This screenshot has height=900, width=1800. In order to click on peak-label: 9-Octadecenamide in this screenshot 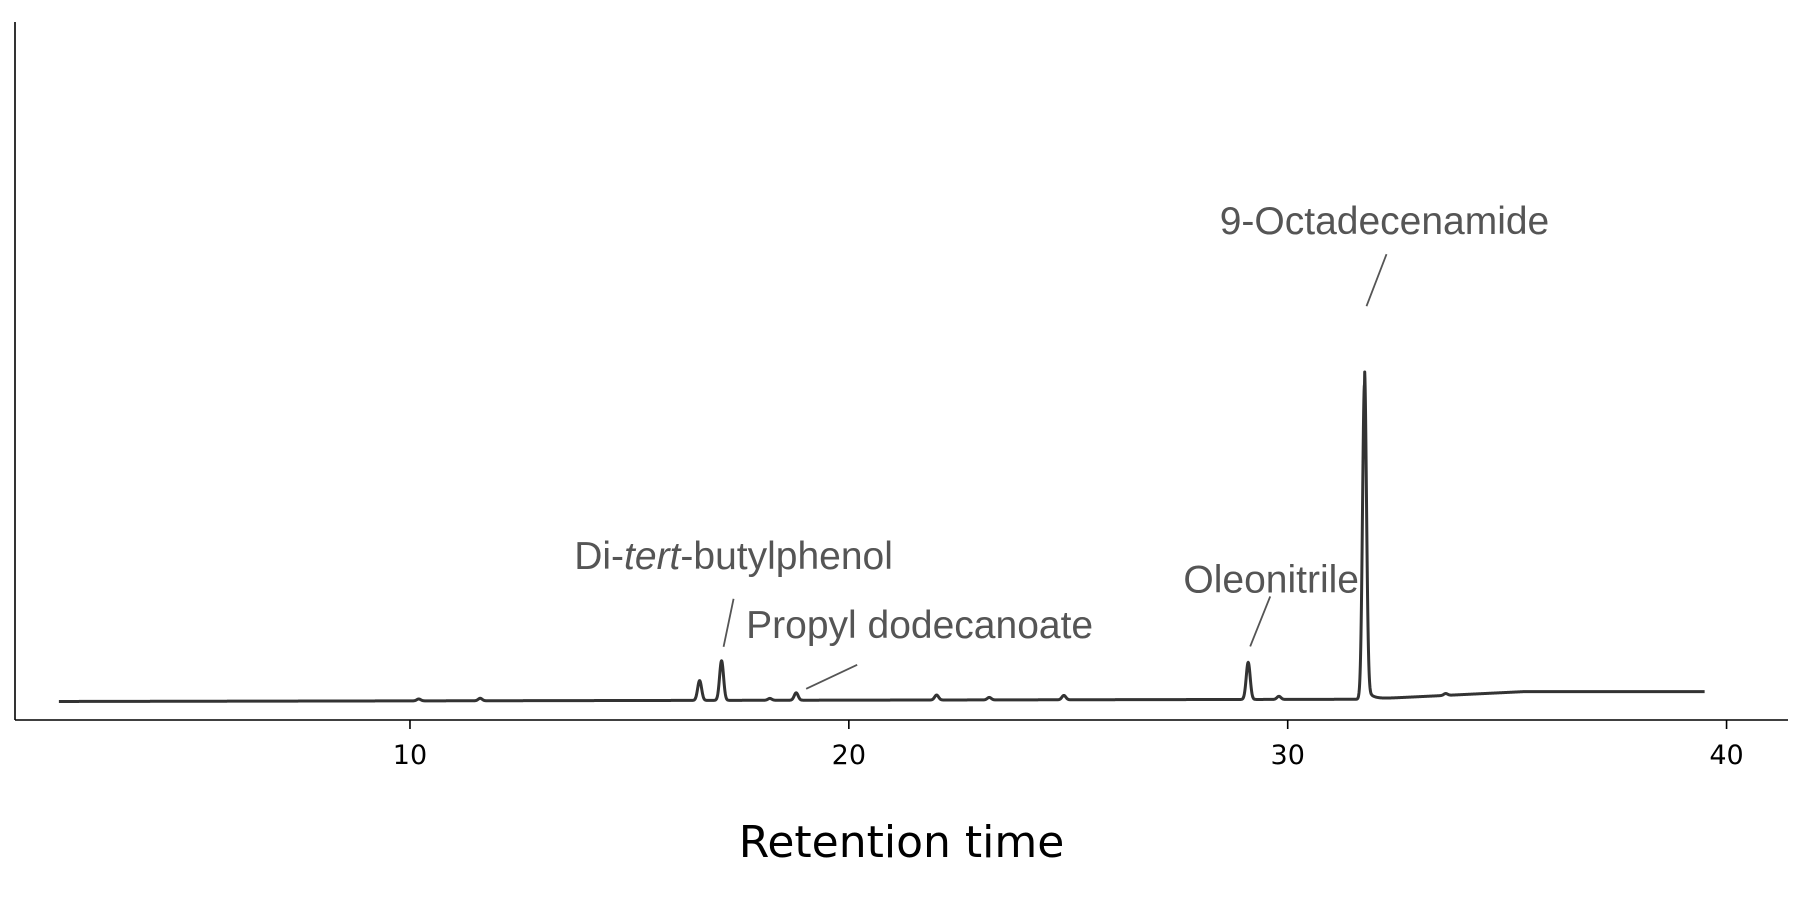, I will do `click(1385, 221)`.